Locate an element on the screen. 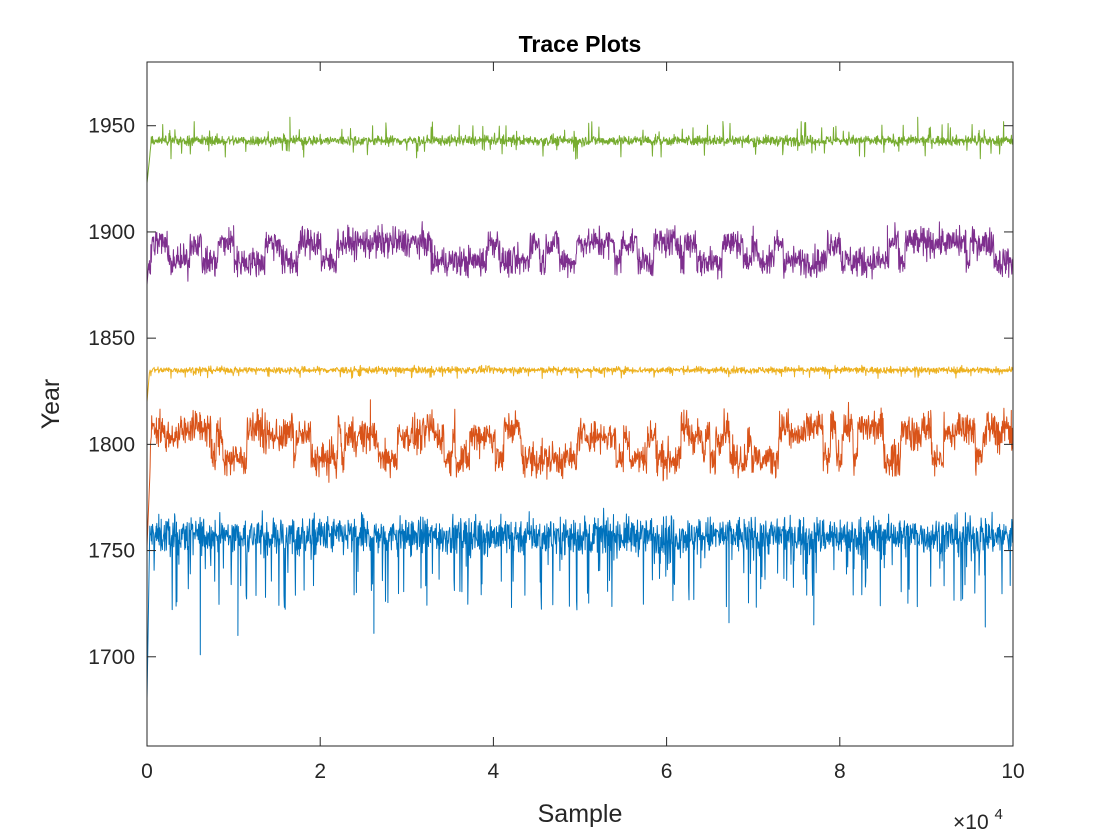  x-axis-exponent-base: ×10 is located at coordinates (971, 822).